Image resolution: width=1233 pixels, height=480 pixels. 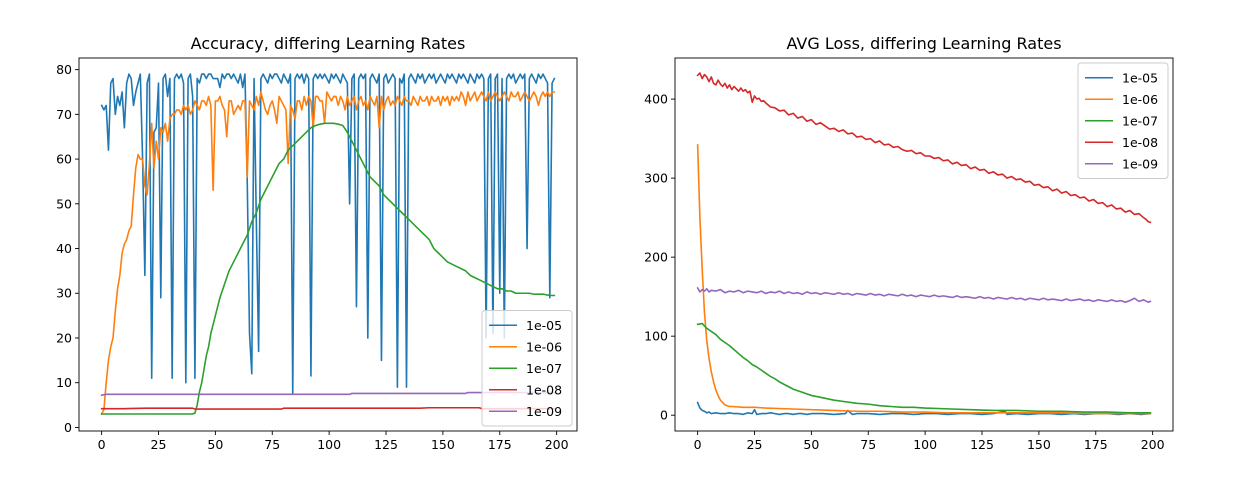 I want to click on y-tick-label: 60, so click(x=64, y=159).